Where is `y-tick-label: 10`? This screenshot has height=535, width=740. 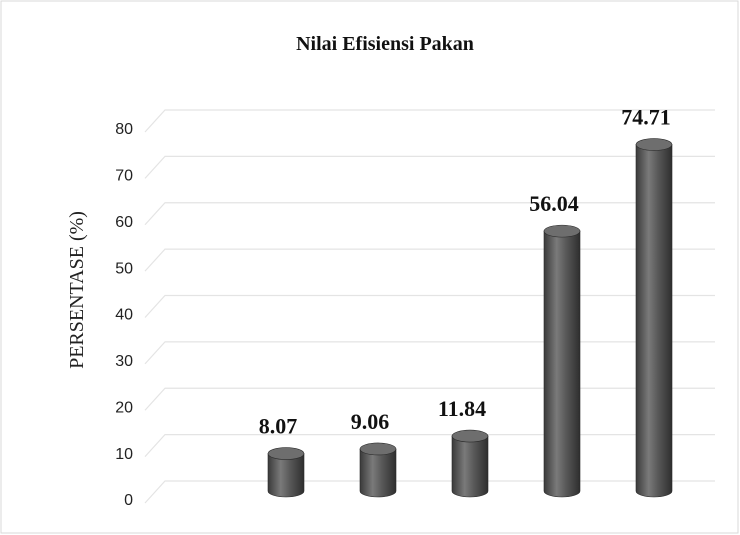 y-tick-label: 10 is located at coordinates (124, 454).